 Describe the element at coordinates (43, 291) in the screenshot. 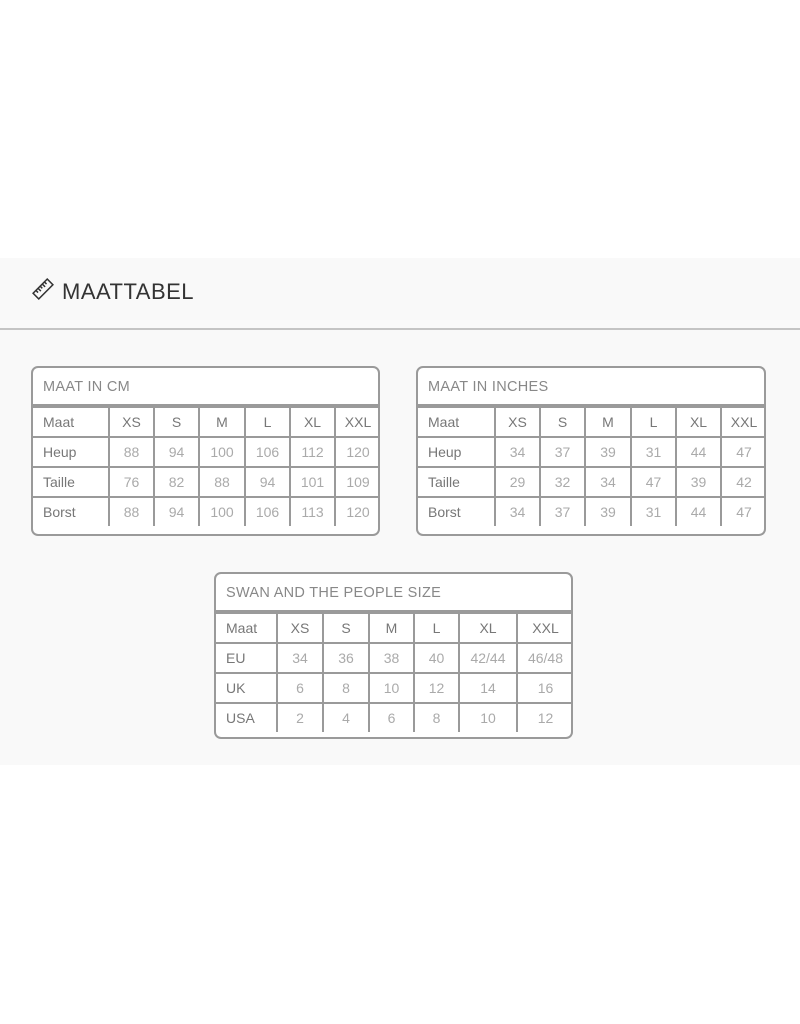

I see `ruler-icon` at that location.